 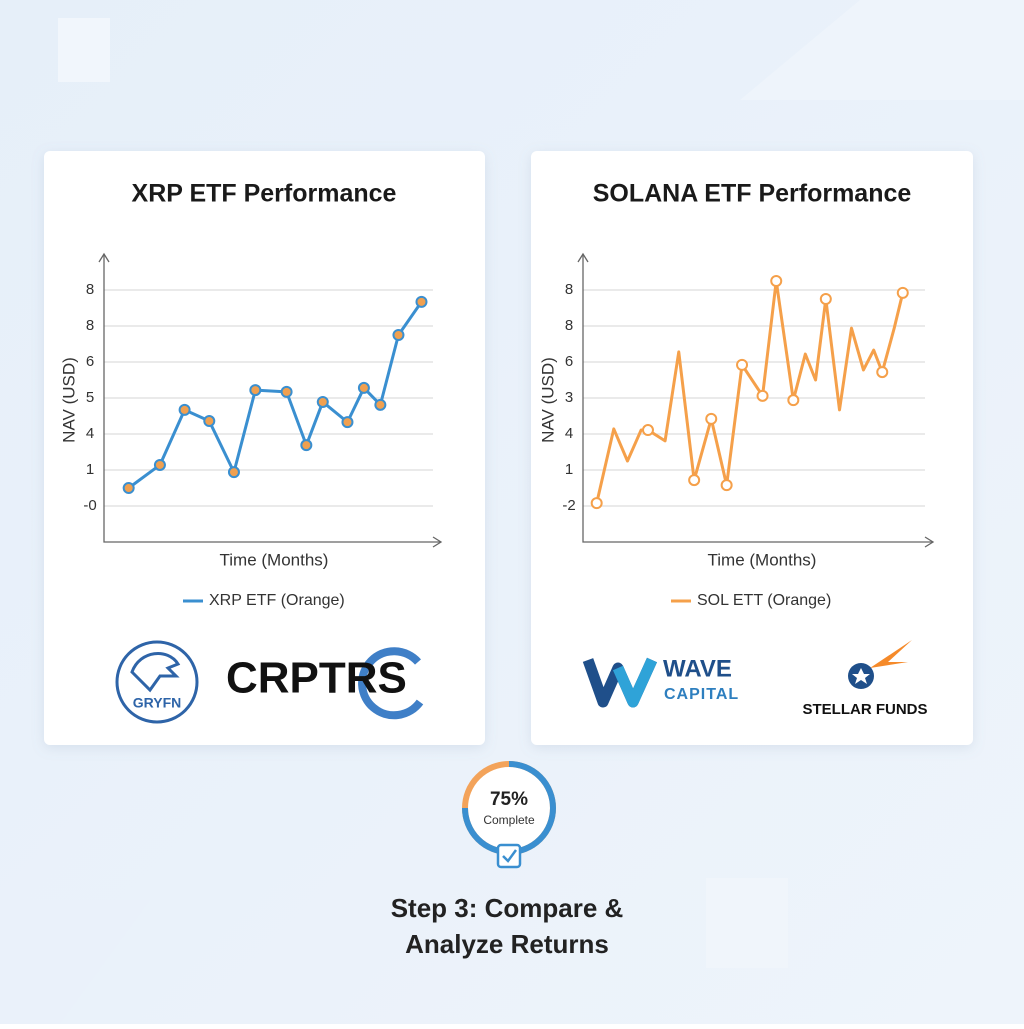 I want to click on y-tick-label: -0, so click(x=89, y=505).